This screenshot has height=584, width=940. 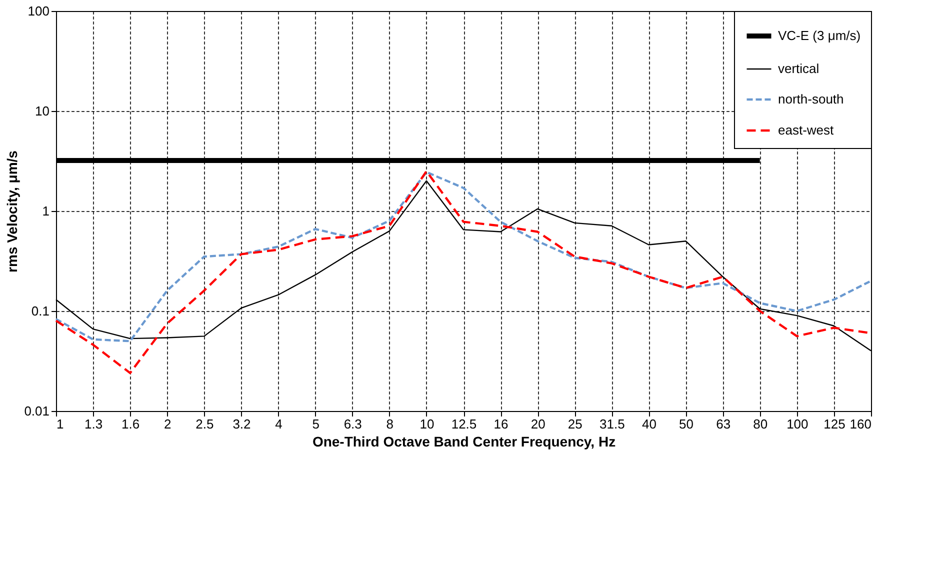 What do you see at coordinates (390, 424) in the screenshot?
I see `x-tick-label: 8` at bounding box center [390, 424].